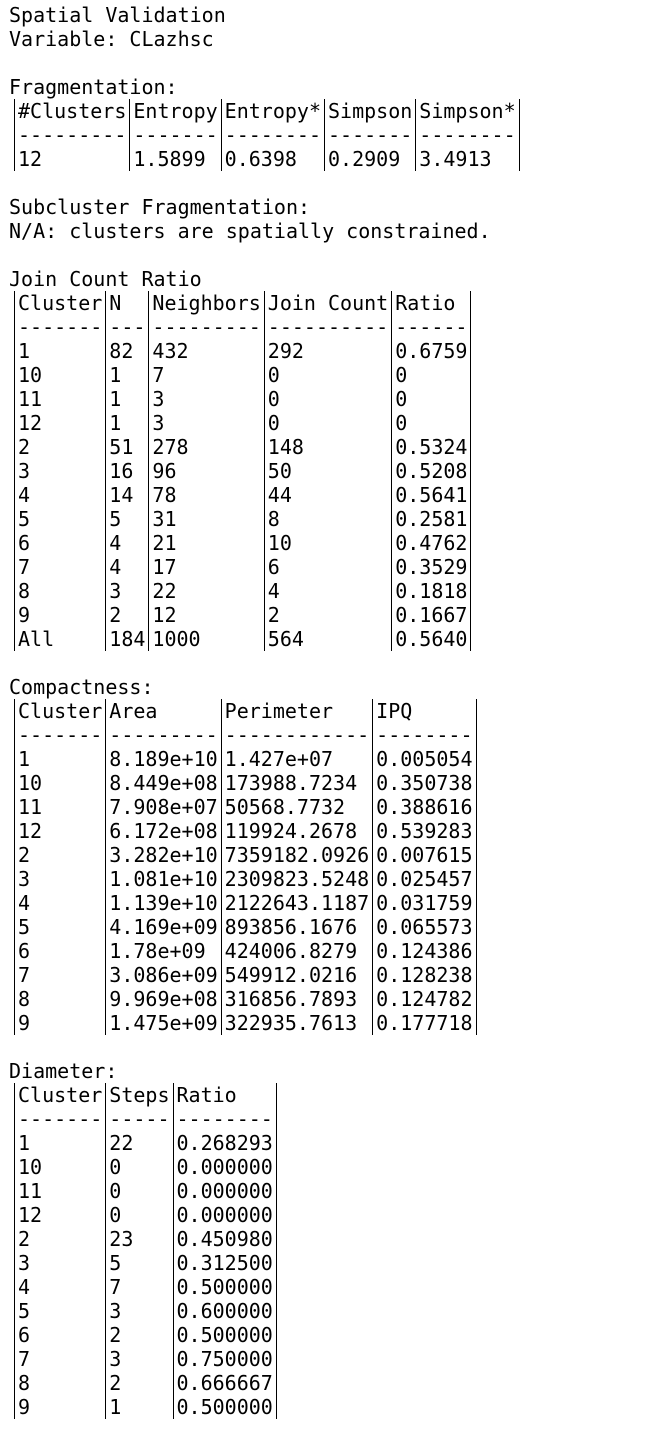 The image size is (660, 1440). I want to click on table-cell: 3.086e+09, so click(163, 975).